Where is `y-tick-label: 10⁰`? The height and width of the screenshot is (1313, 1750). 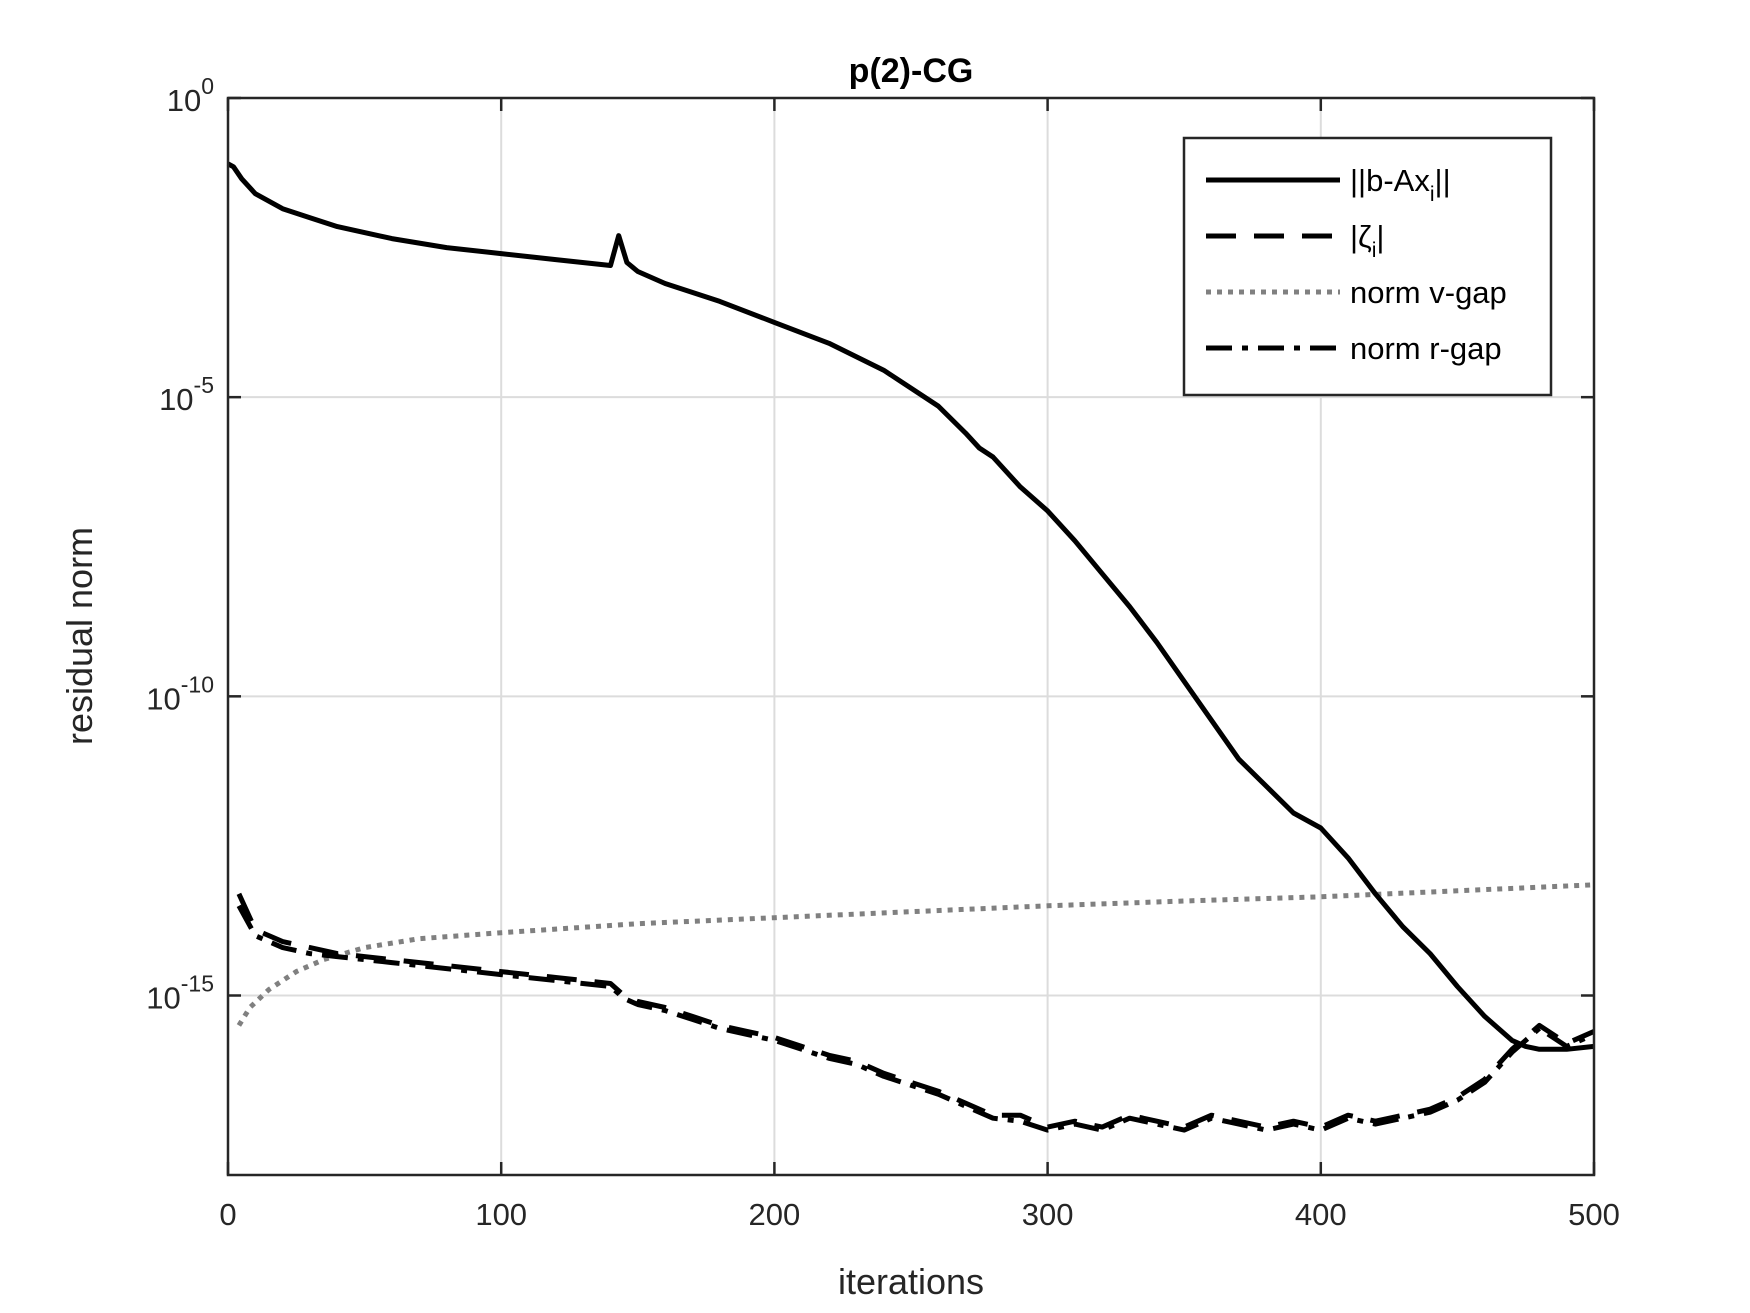
y-tick-label: 10⁰ is located at coordinates (190, 95).